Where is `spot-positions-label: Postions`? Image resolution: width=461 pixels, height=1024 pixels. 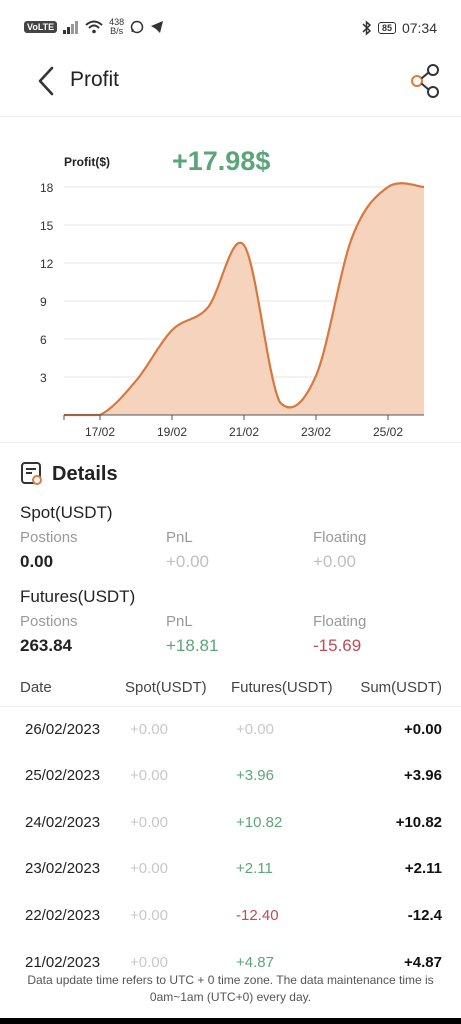
spot-positions-label: Postions is located at coordinates (49, 537).